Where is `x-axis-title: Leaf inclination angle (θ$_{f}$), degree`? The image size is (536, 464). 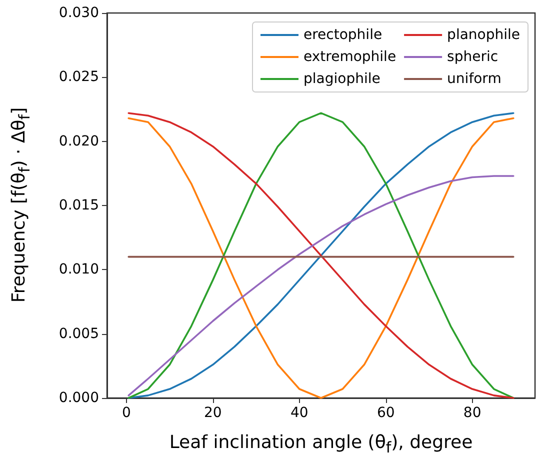 x-axis-title: Leaf inclination angle (θ$_{f}$), degree is located at coordinates (321, 445).